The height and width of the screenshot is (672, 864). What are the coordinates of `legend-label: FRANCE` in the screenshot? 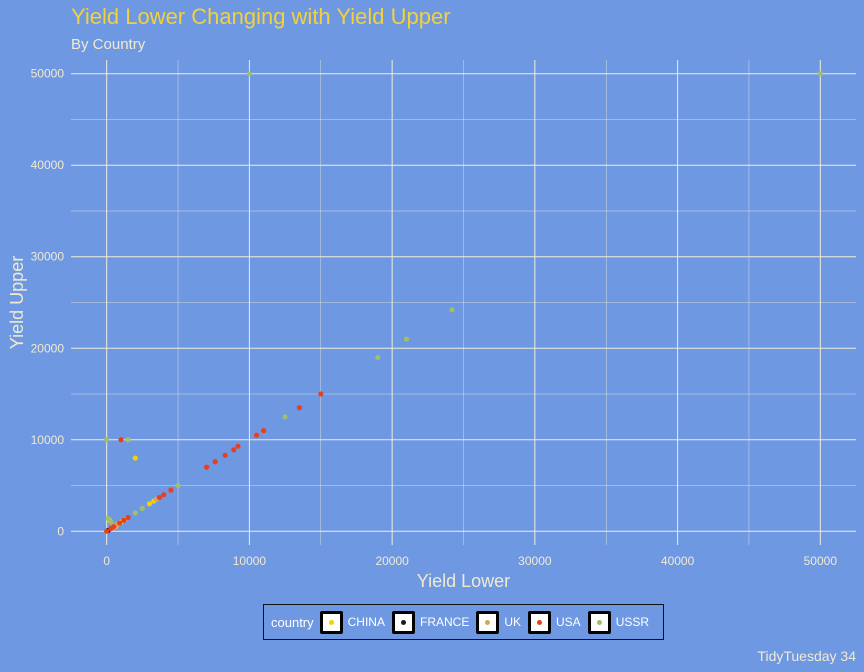 It's located at (444, 622).